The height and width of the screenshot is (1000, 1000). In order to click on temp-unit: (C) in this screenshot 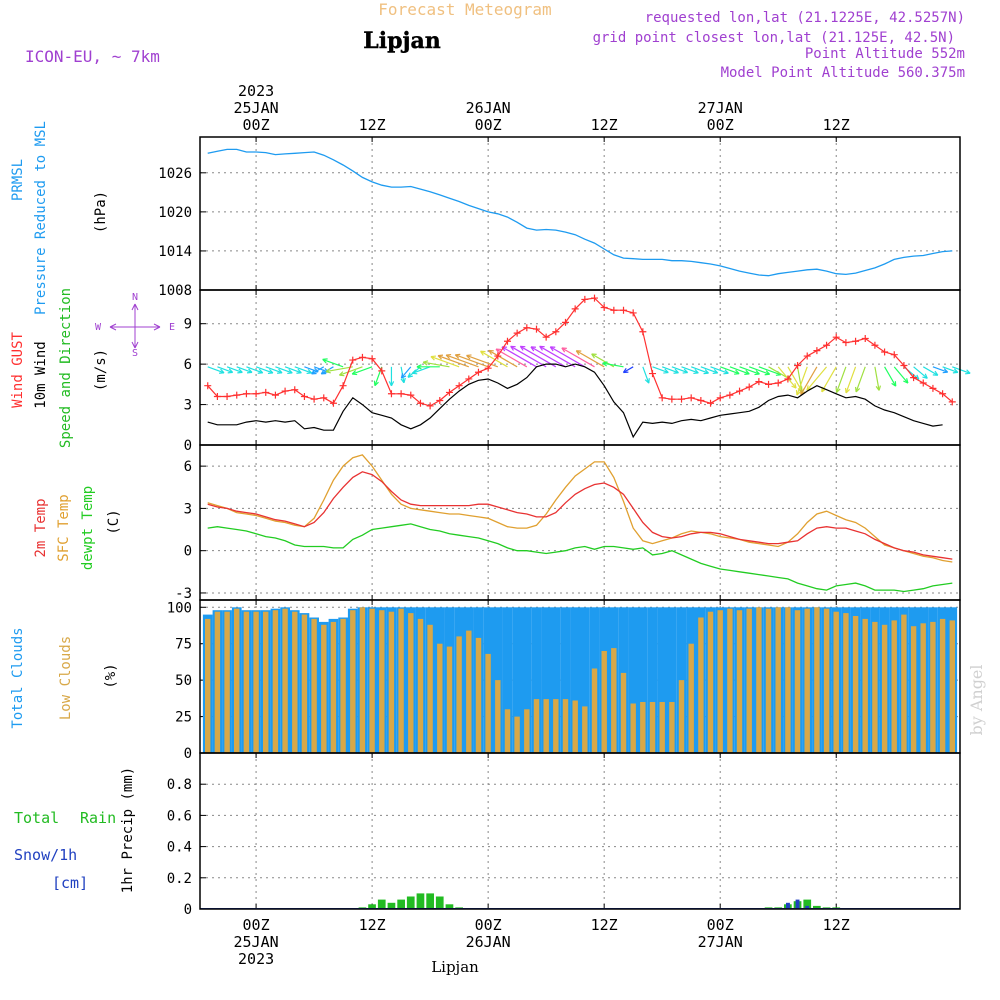, I will do `click(114, 521)`.